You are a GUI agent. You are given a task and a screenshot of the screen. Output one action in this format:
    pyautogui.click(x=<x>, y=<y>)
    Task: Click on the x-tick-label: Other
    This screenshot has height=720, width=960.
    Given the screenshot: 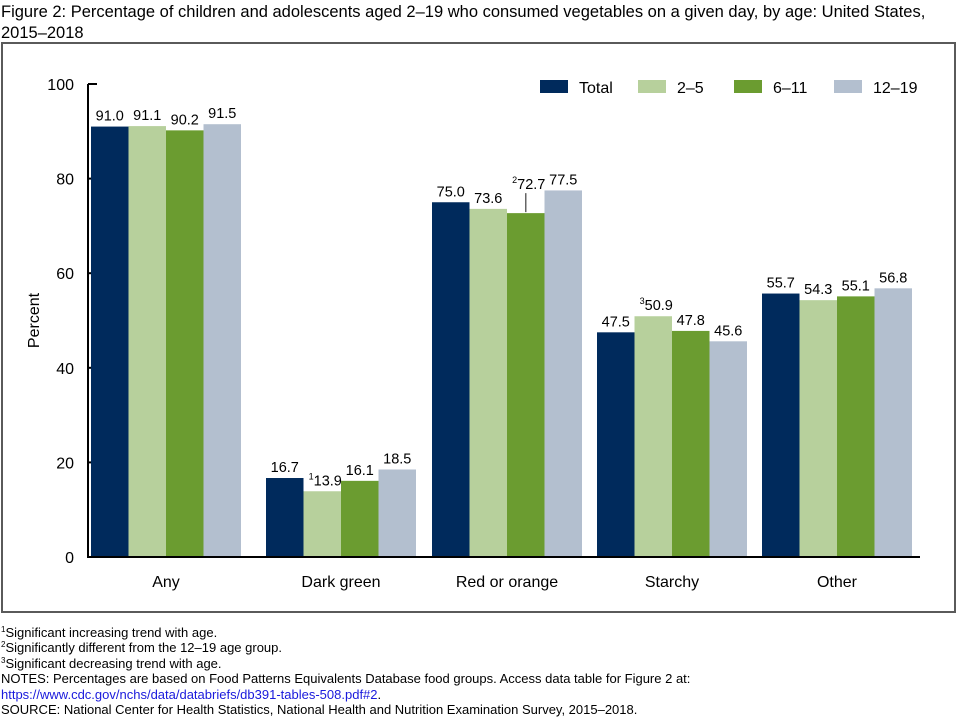 What is the action you would take?
    pyautogui.click(x=837, y=582)
    